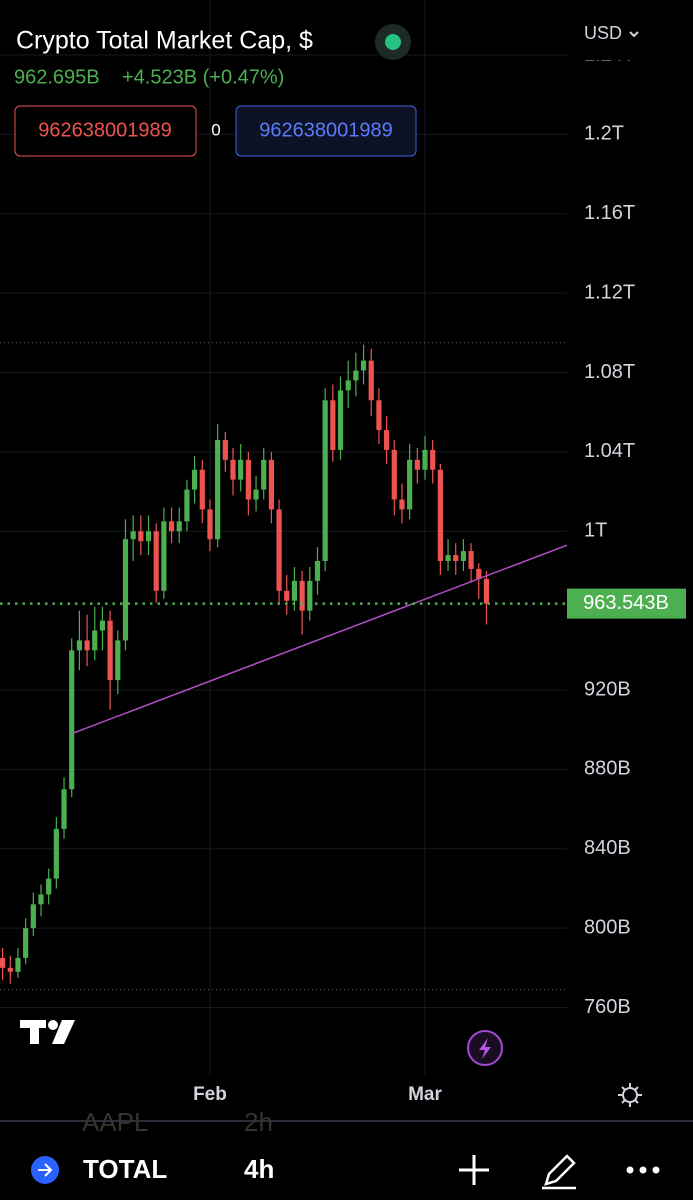 This screenshot has width=693, height=1200. I want to click on buy-button, so click(326, 131).